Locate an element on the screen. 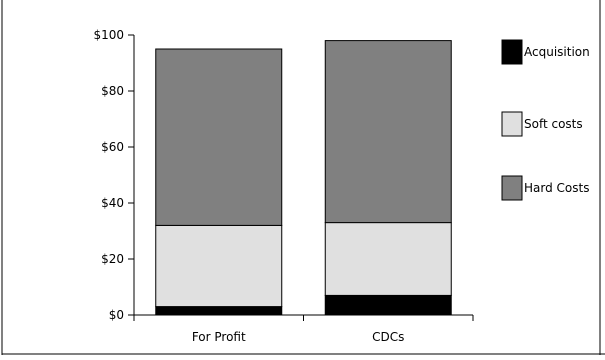  legend-label: Hard Costs is located at coordinates (556, 188).